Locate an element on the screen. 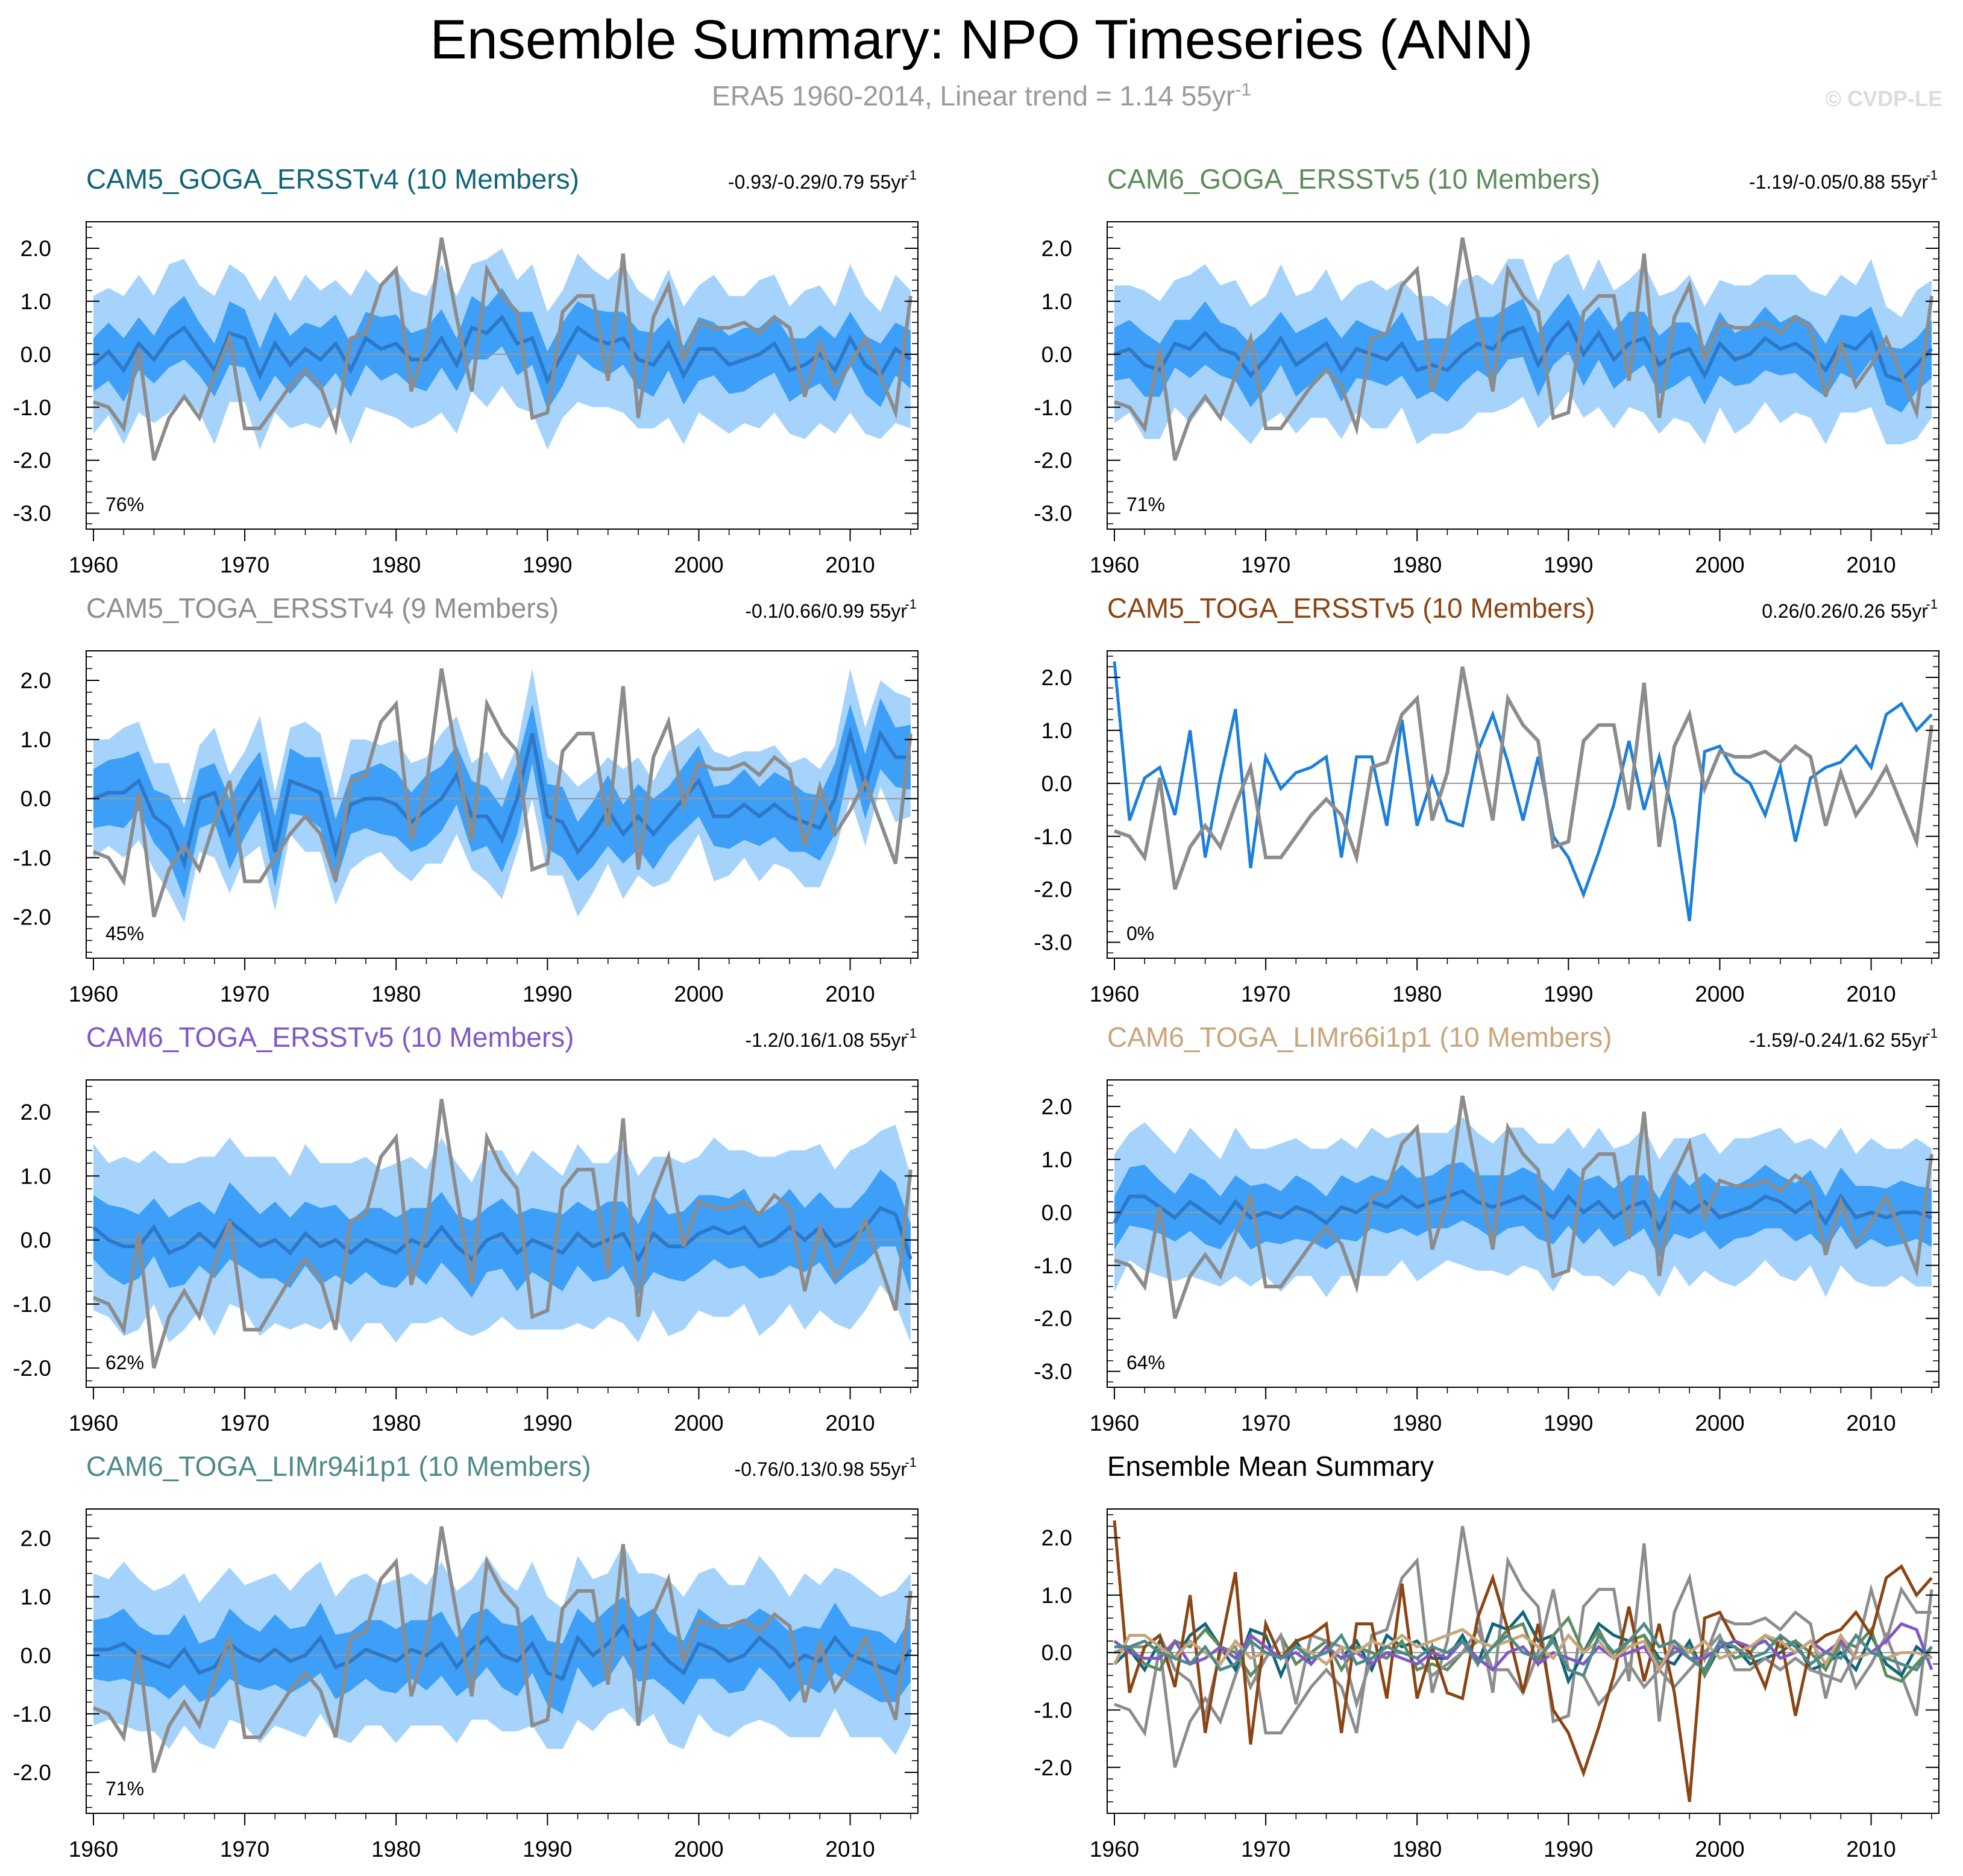 Image resolution: width=1963 pixels, height=1876 pixels. panel-trend: -0.93/-0.29/0.79 55yr is located at coordinates (817, 182).